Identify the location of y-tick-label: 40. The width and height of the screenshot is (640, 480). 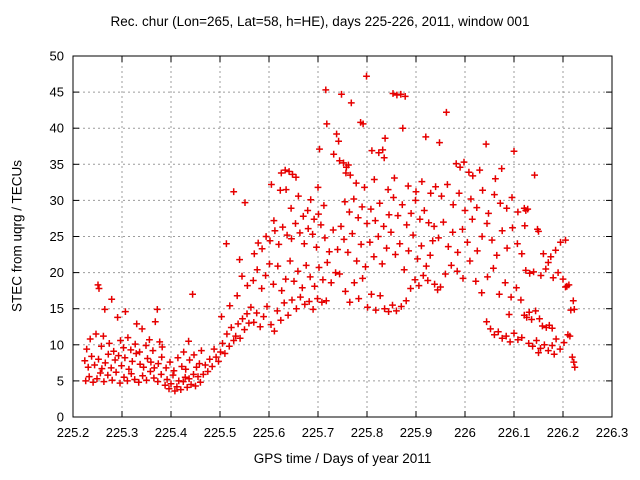
(57, 128).